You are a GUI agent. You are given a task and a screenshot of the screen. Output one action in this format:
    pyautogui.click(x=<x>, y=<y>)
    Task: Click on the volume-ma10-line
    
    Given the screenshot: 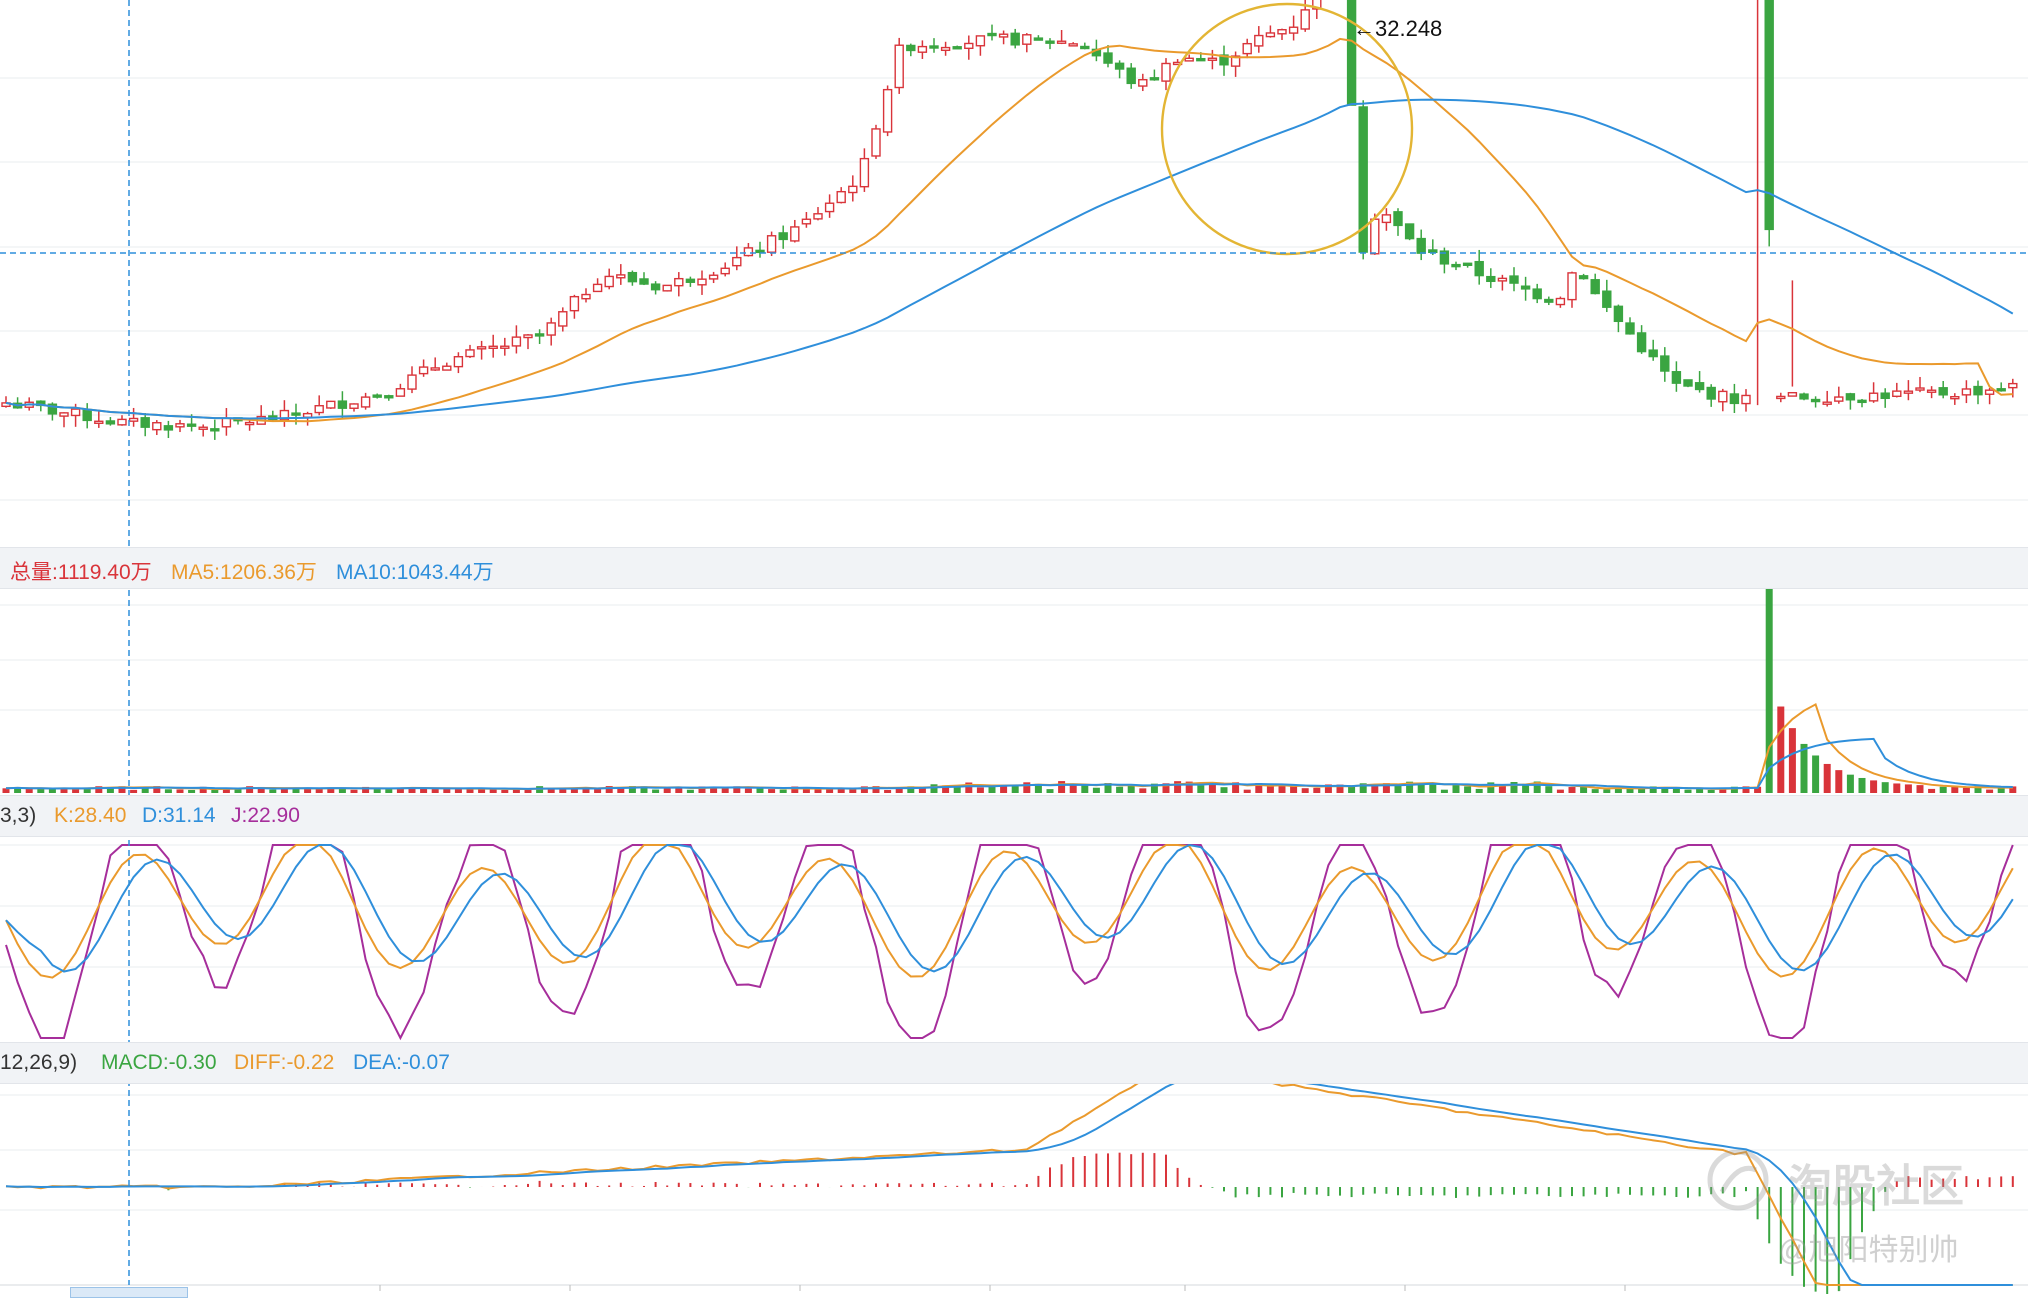 What is the action you would take?
    pyautogui.click(x=1009, y=763)
    